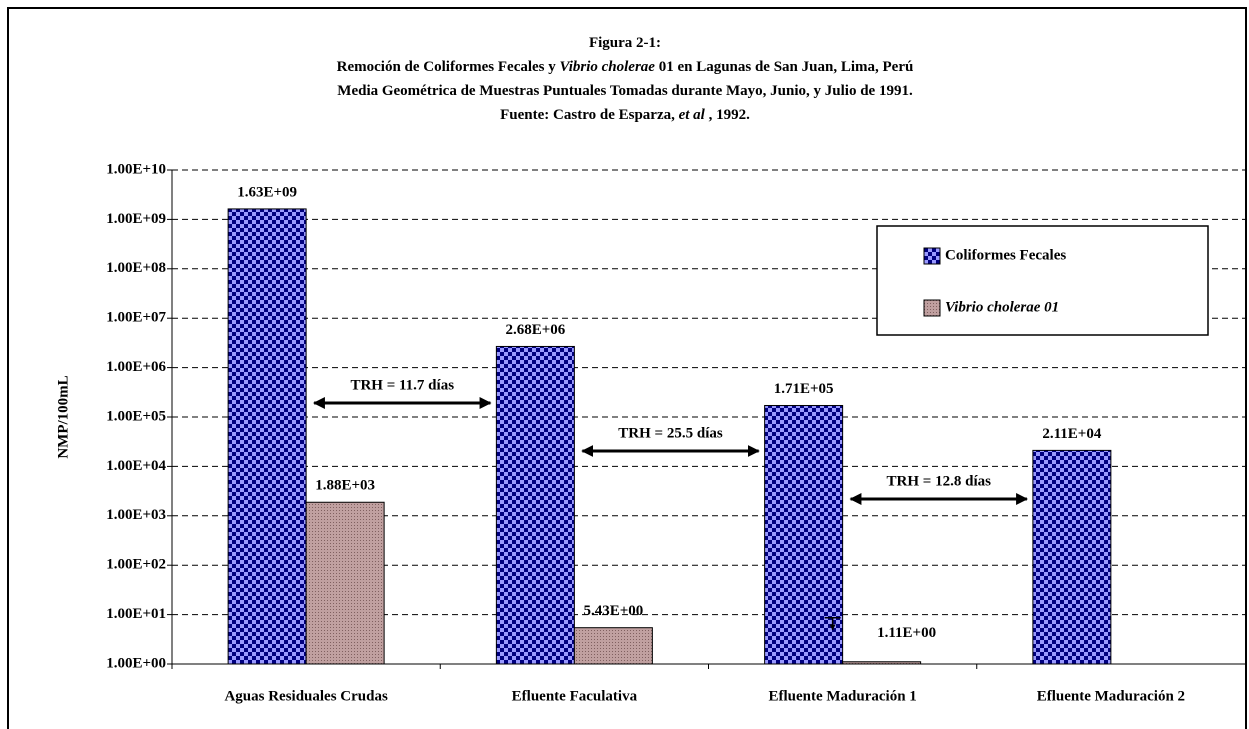 The image size is (1249, 729). I want to click on y-tick-label: 1.00E+10, so click(136, 169).